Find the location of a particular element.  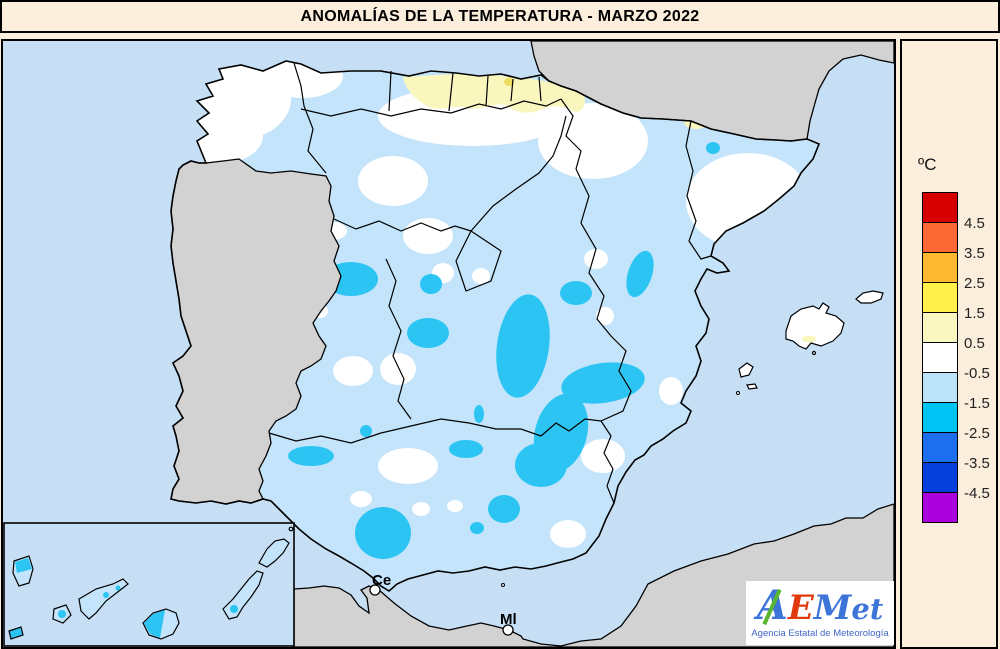

melilla-marker is located at coordinates (508, 630).